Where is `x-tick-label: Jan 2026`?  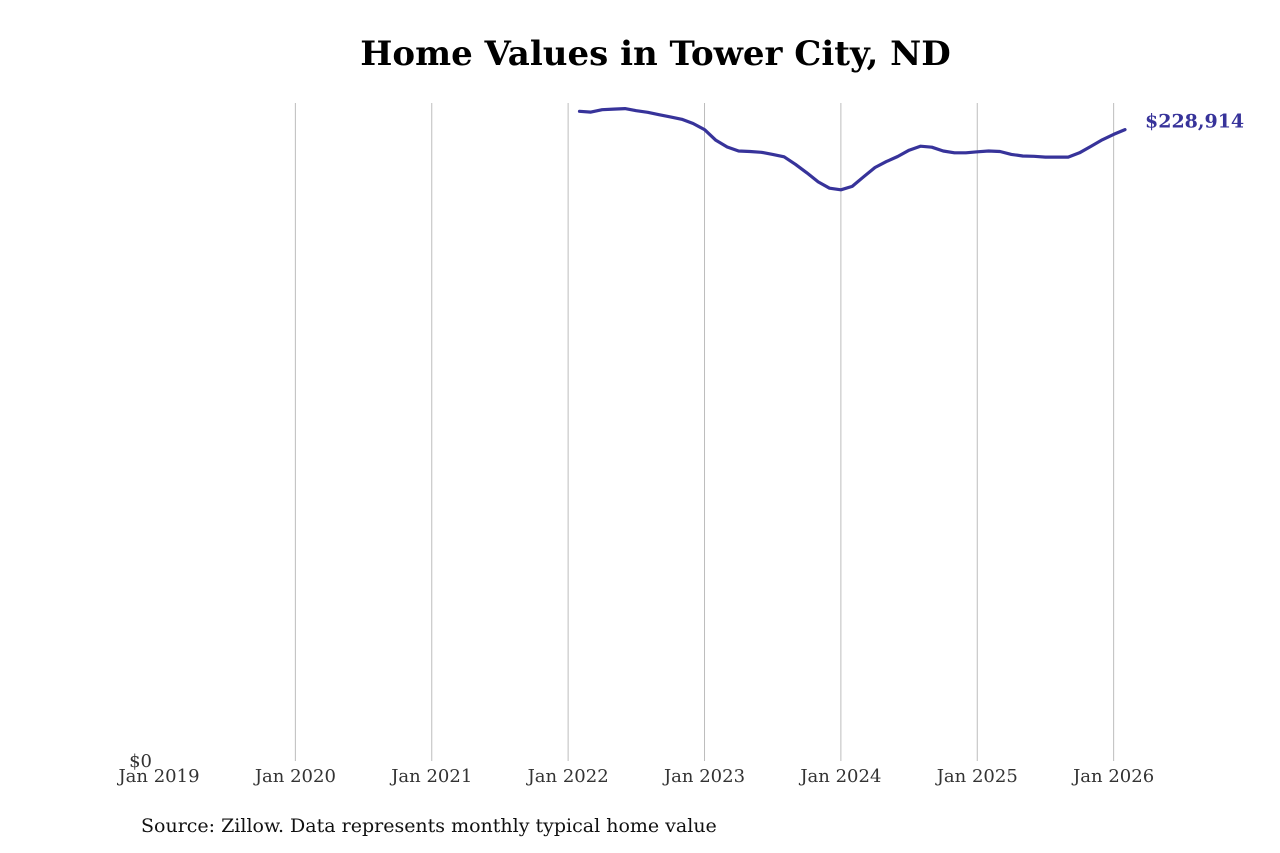 x-tick-label: Jan 2026 is located at coordinates (1112, 776).